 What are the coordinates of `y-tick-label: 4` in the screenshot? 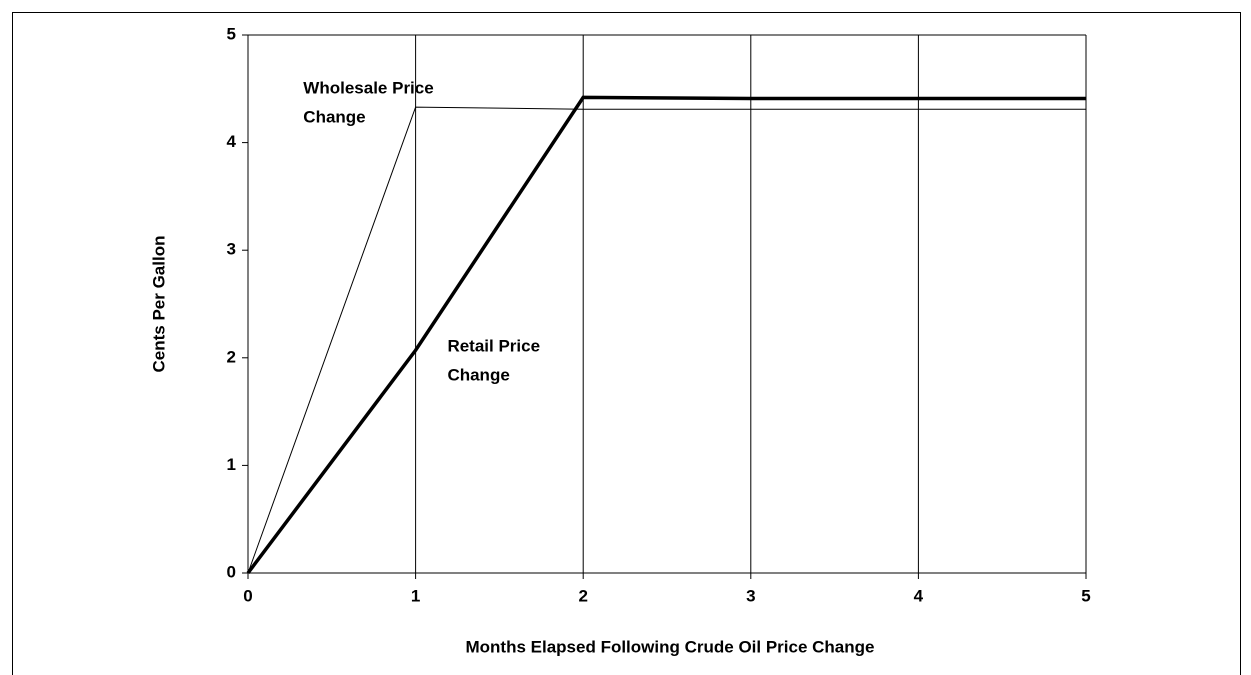 It's located at (232, 141).